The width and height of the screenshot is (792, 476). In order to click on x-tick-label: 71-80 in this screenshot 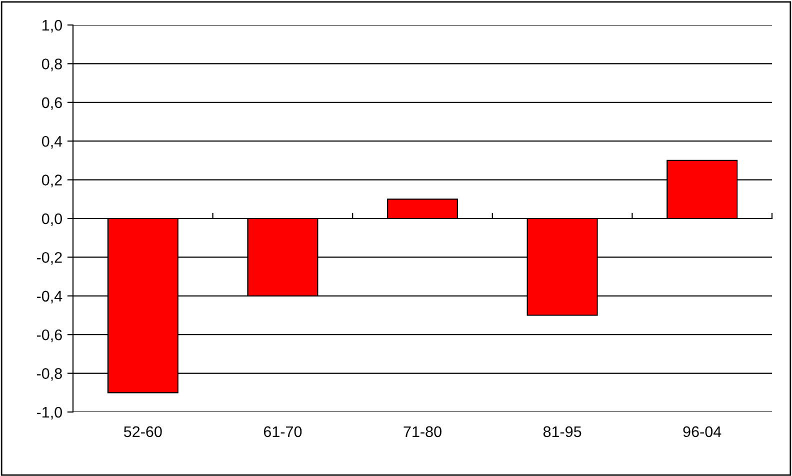, I will do `click(423, 432)`.